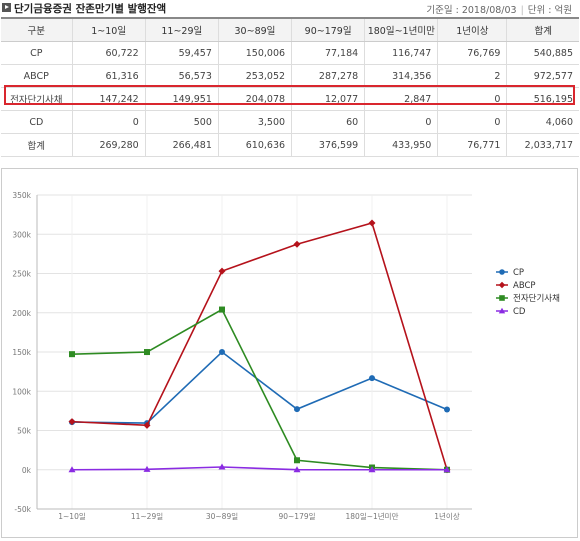 The image size is (580, 541). I want to click on x-tick-label: 1~10일, so click(72, 516).